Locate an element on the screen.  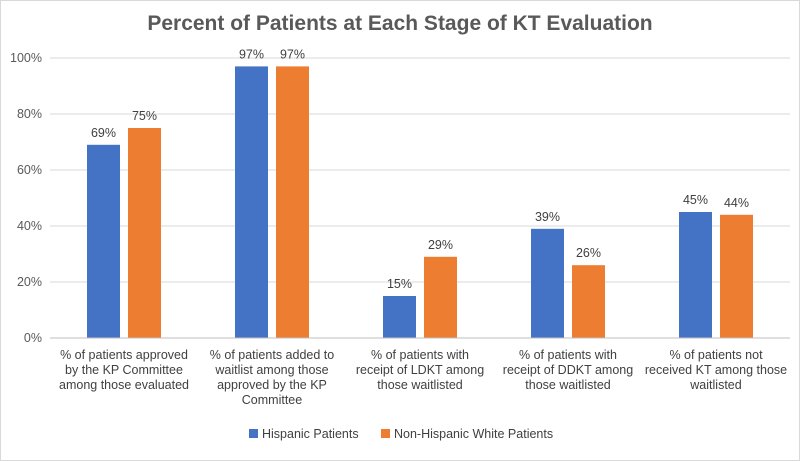
data-label: 45% is located at coordinates (695, 200).